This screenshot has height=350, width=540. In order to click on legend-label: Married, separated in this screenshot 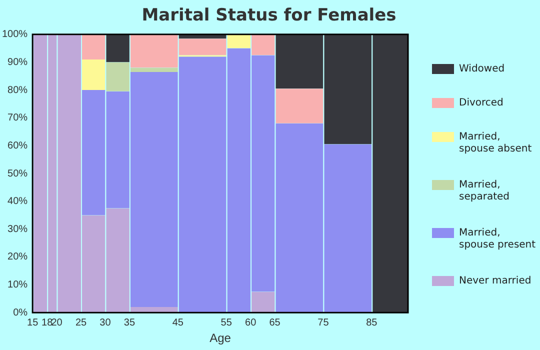, I will do `click(484, 191)`.